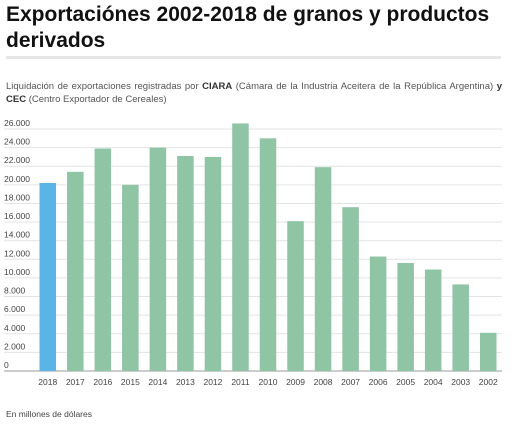 The height and width of the screenshot is (426, 523). I want to click on y-tick-label: 22.000, so click(17, 160).